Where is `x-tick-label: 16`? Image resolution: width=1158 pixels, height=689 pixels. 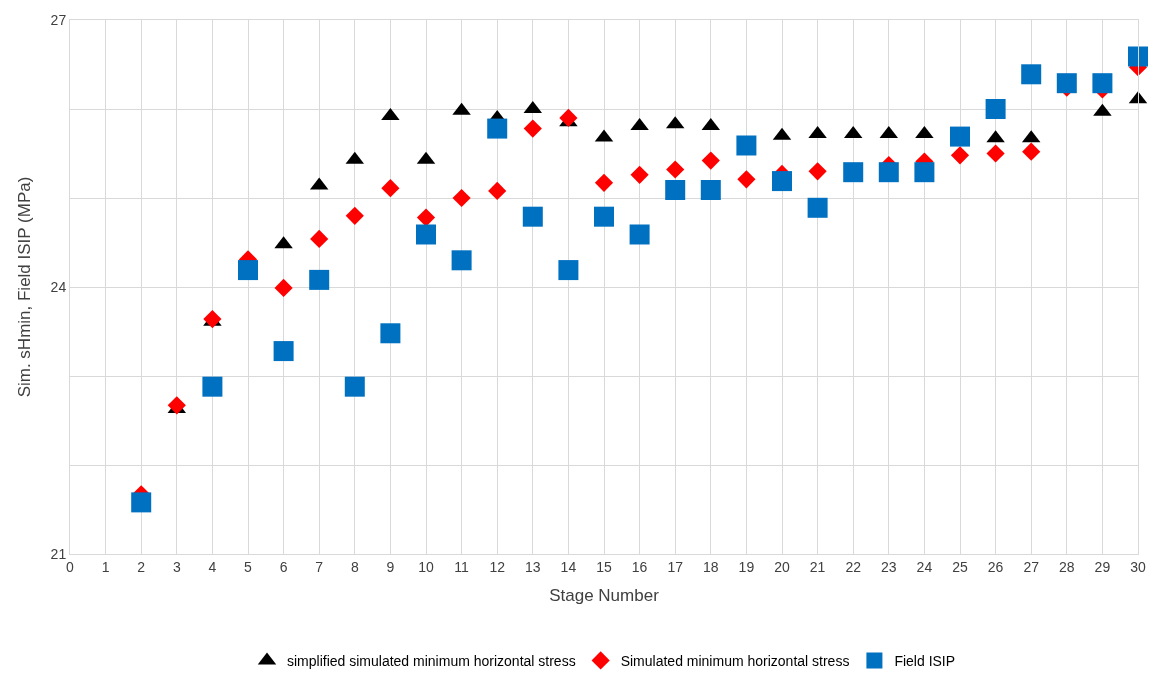
x-tick-label: 16 is located at coordinates (639, 566).